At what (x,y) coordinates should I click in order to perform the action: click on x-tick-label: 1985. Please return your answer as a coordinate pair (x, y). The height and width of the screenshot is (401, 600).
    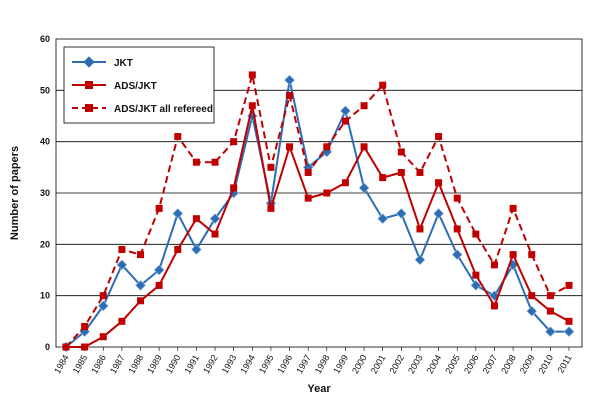
    Looking at the image, I should click on (80, 364).